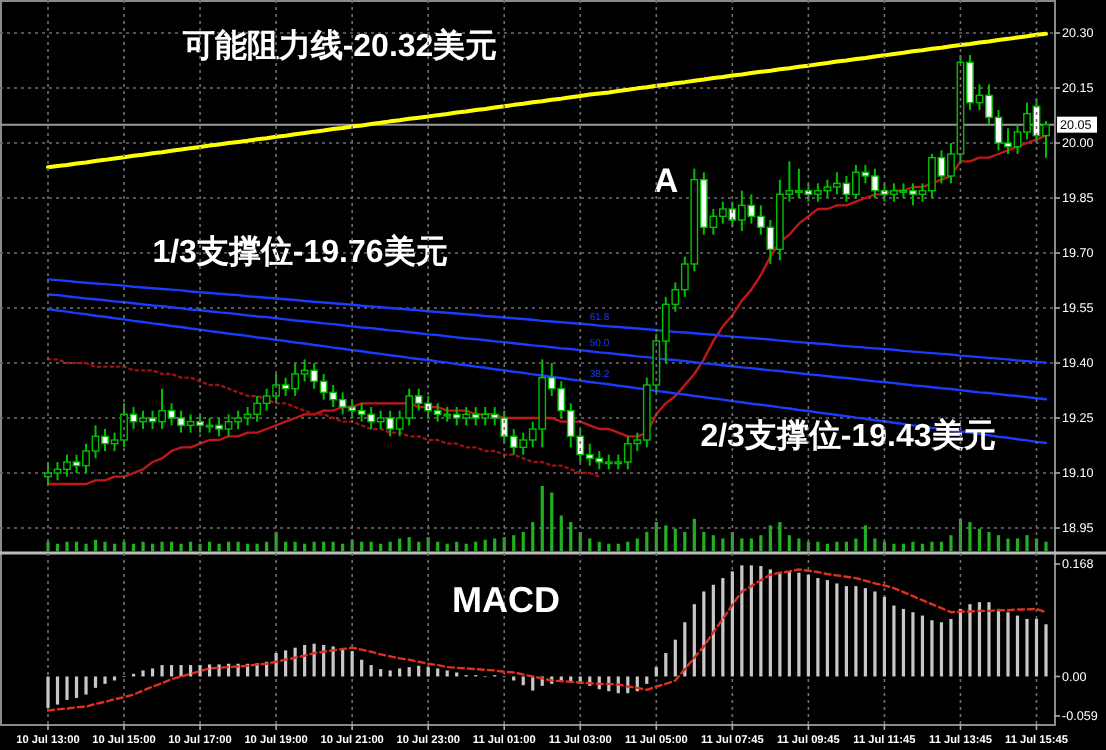 The height and width of the screenshot is (750, 1106). I want to click on text: MACD, so click(506, 600).